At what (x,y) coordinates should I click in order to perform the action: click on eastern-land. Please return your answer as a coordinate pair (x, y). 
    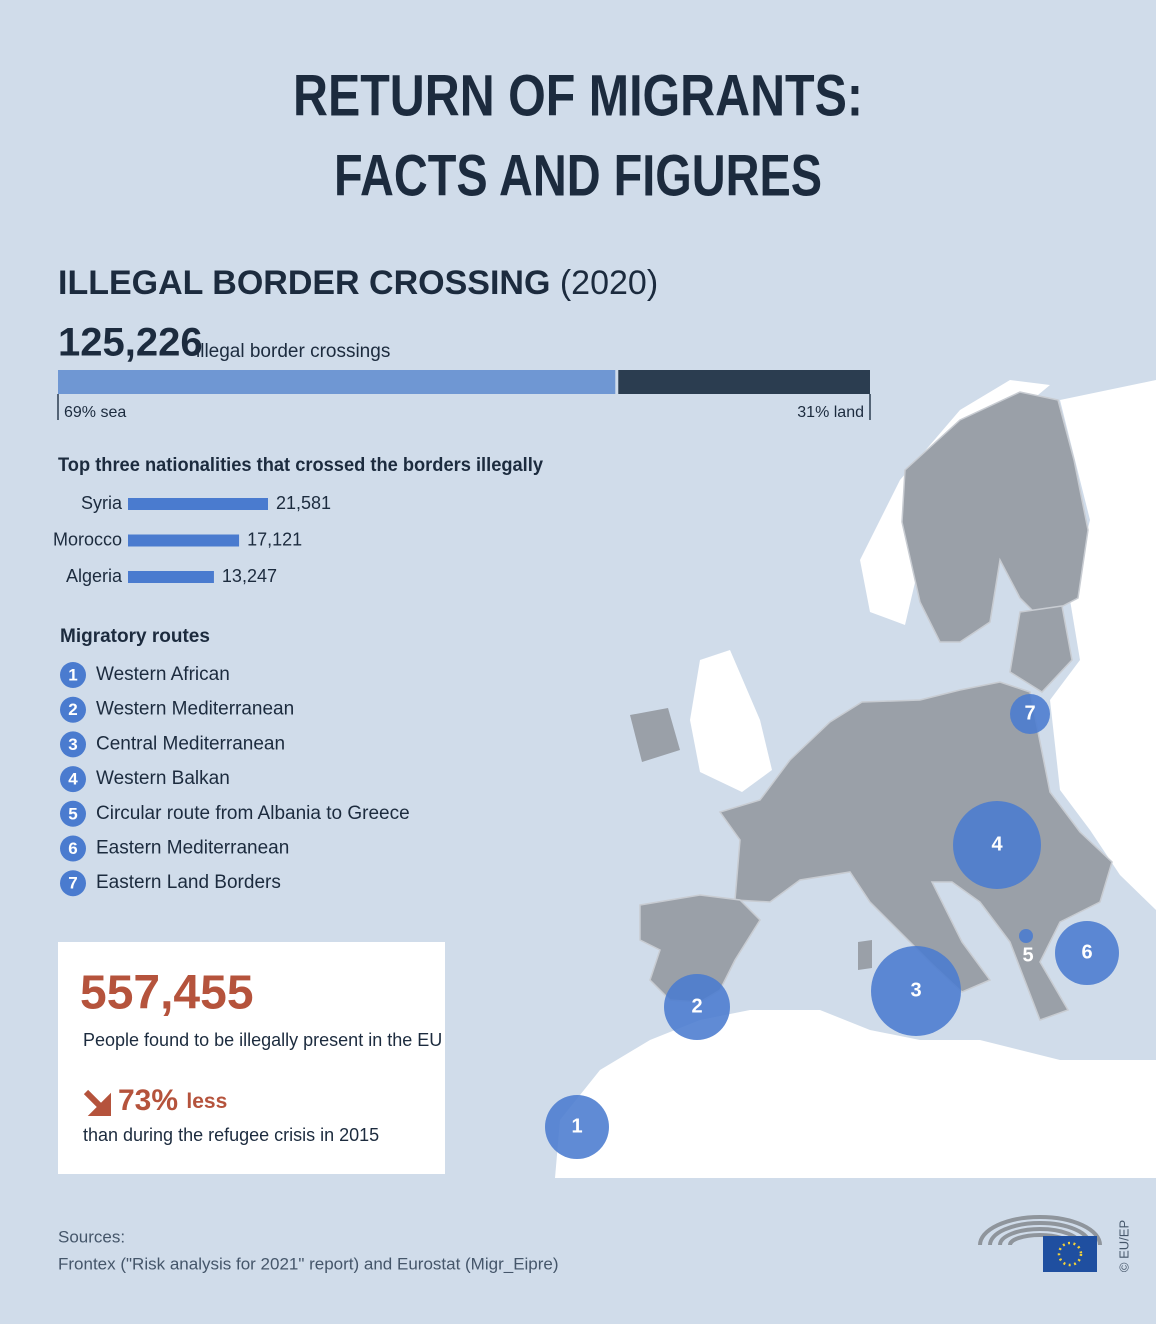
    Looking at the image, I should click on (1103, 645).